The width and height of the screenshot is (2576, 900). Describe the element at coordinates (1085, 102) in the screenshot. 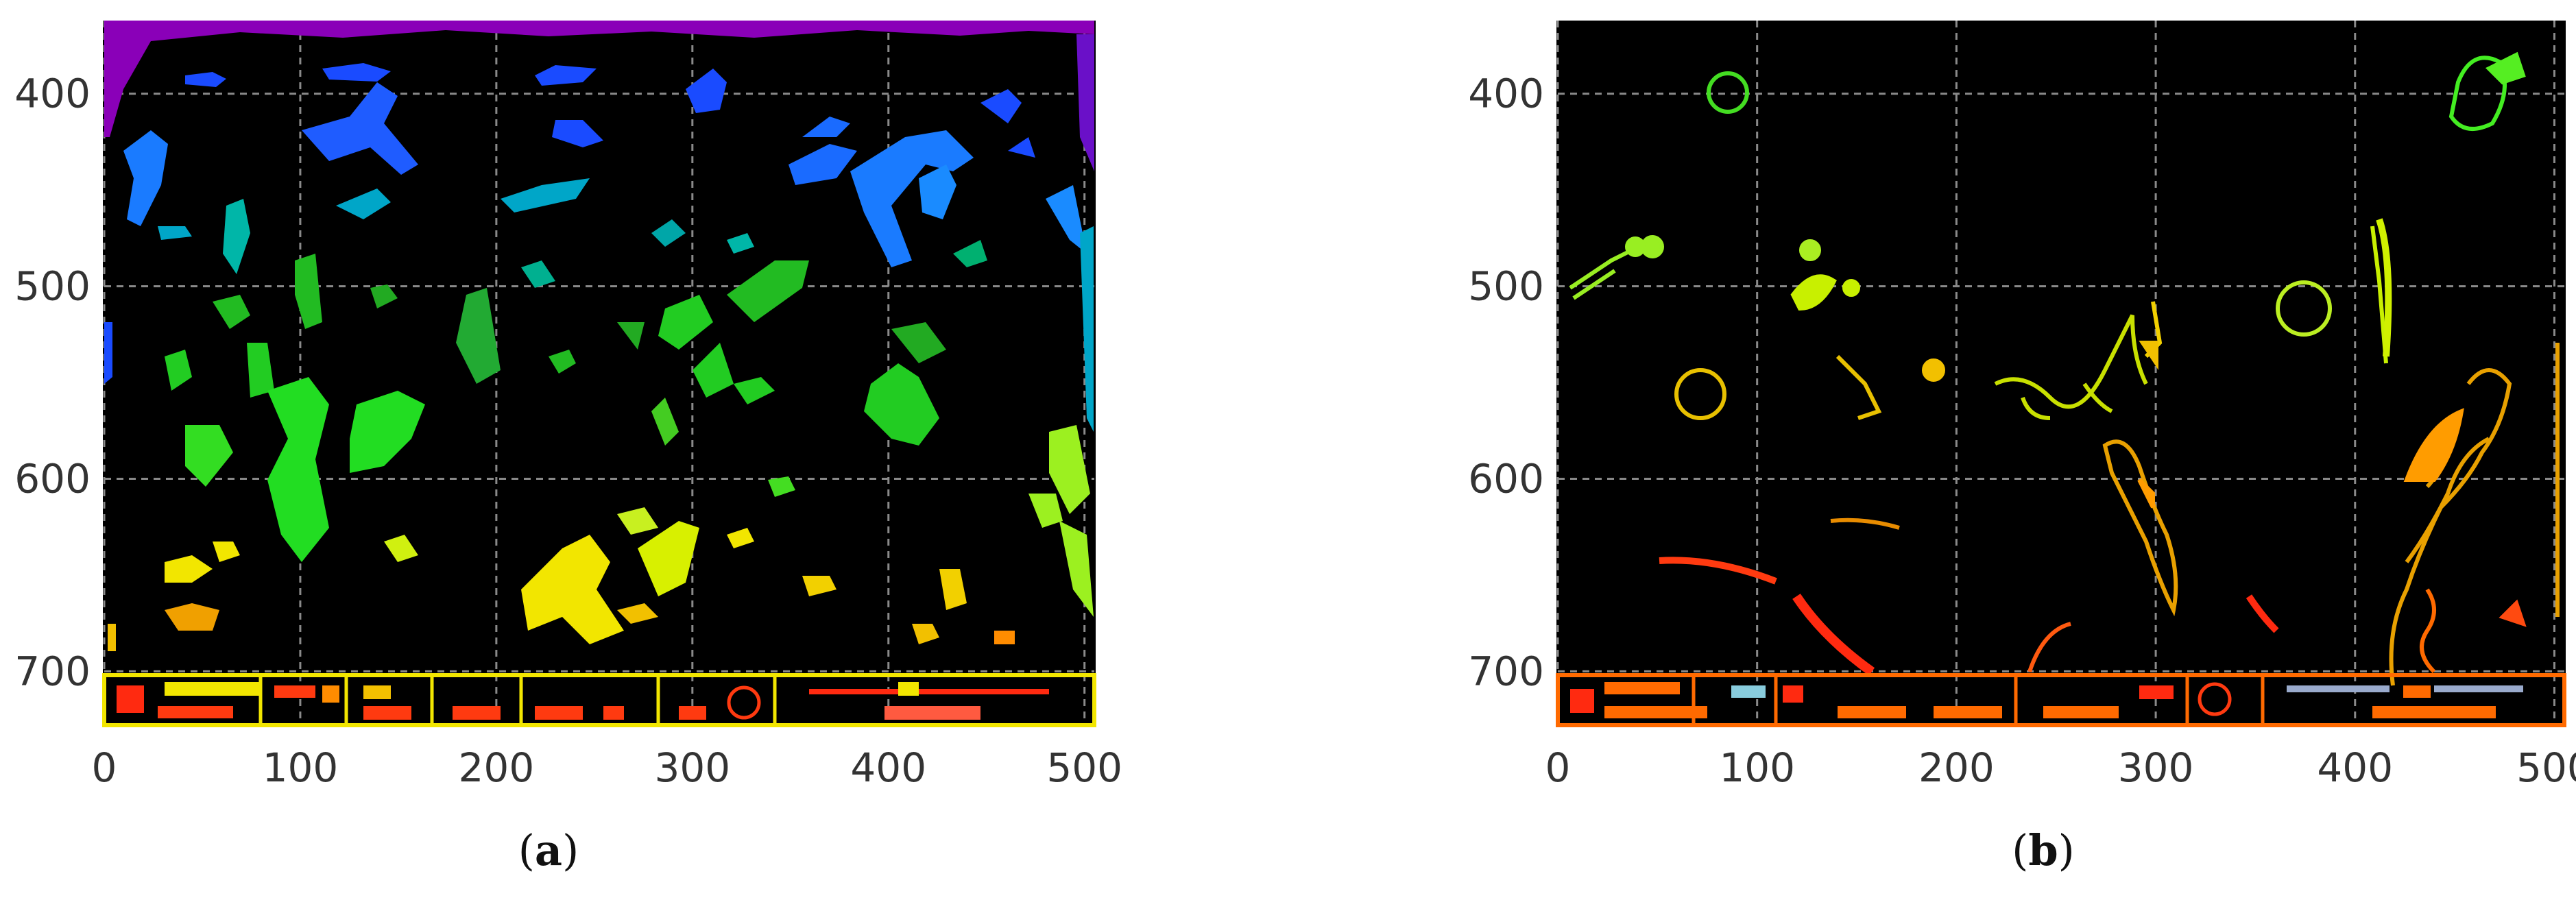

I see `purple-edge` at that location.